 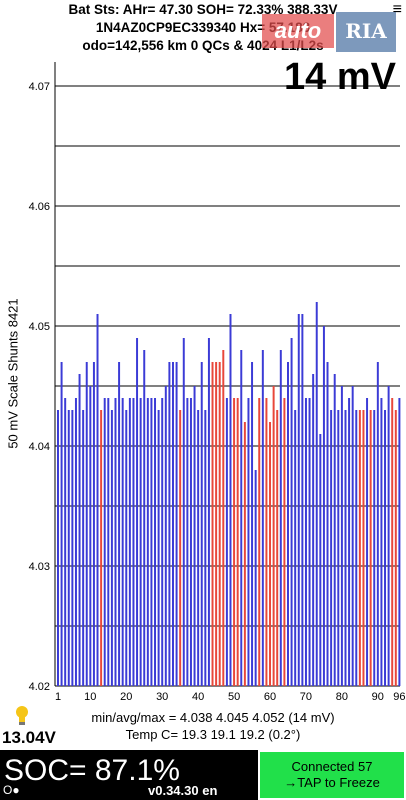 I want to click on y-tick-label: 4.07, so click(x=39, y=87).